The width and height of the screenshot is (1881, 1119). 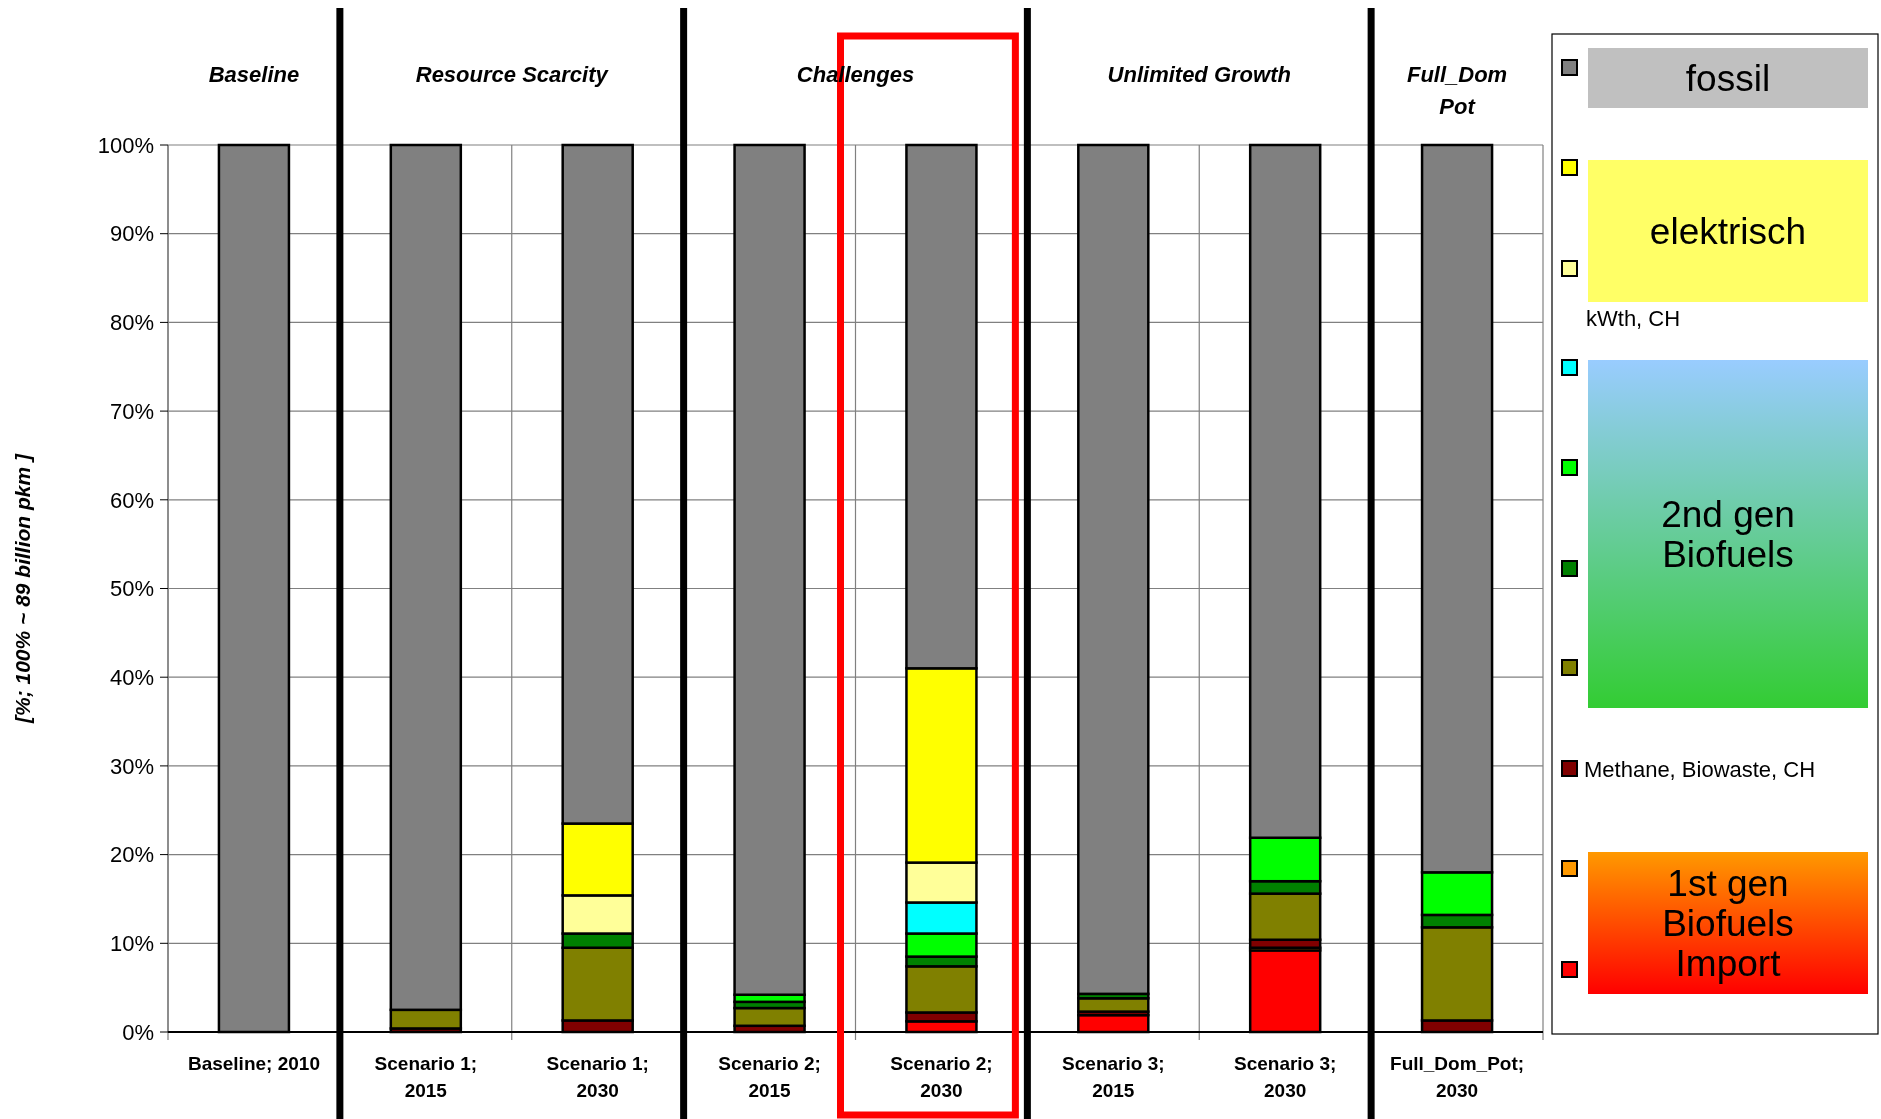 What do you see at coordinates (131, 677) in the screenshot?
I see `y-tick-label: 40%` at bounding box center [131, 677].